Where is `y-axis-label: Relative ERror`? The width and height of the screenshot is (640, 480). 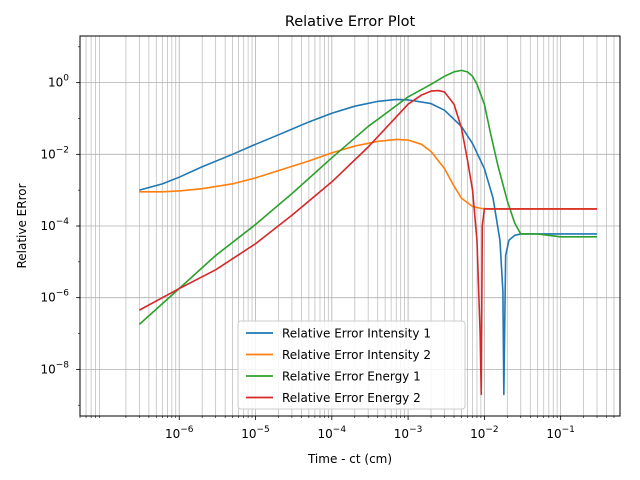
y-axis-label: Relative ERror is located at coordinates (22, 225).